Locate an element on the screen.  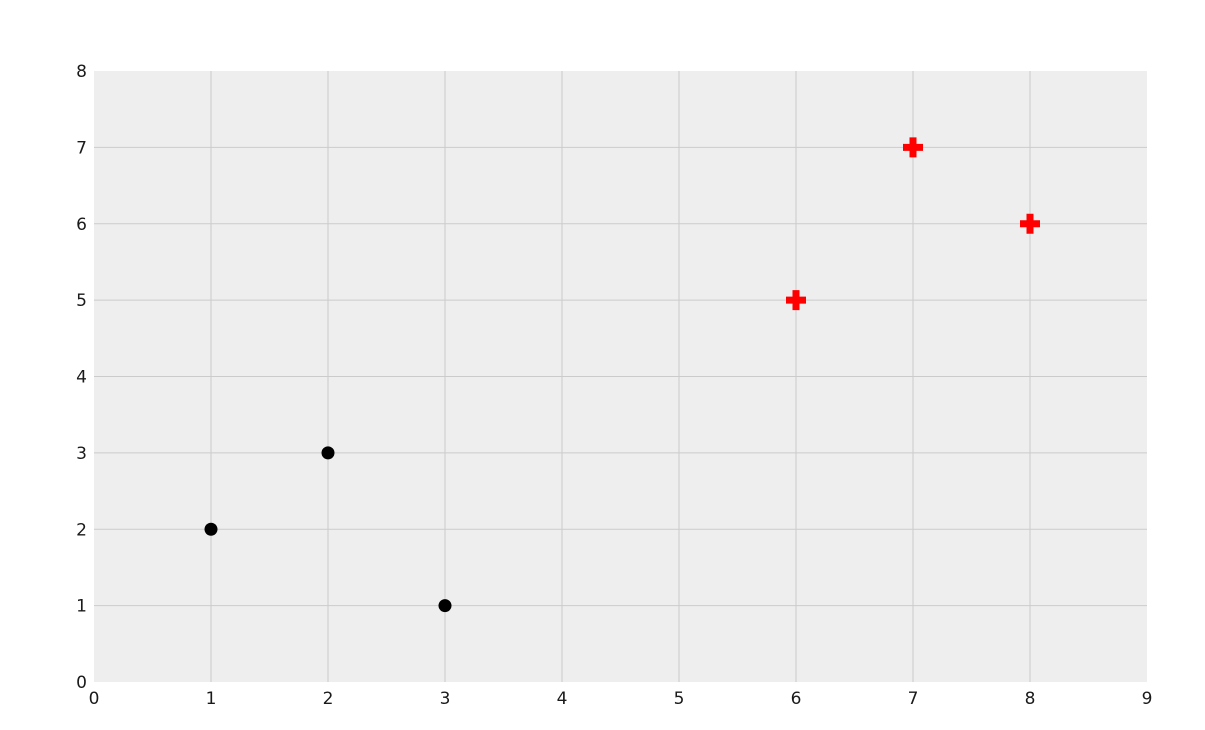
x-tick-label: 8 is located at coordinates (1030, 699).